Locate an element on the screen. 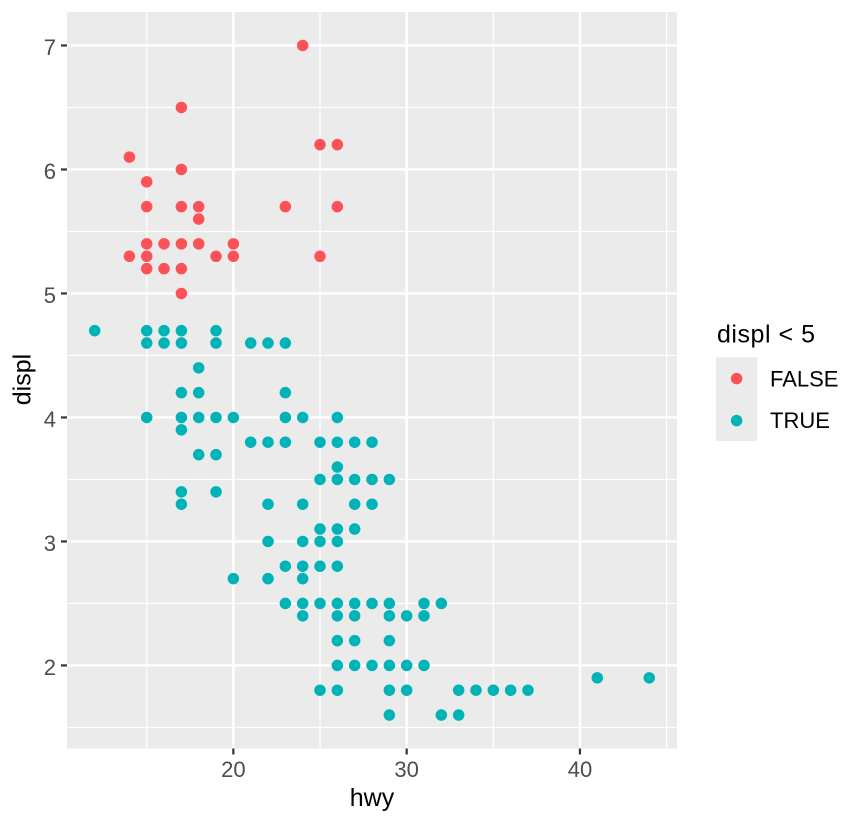 The height and width of the screenshot is (825, 862). svg-text: 5 is located at coordinates (50, 295).